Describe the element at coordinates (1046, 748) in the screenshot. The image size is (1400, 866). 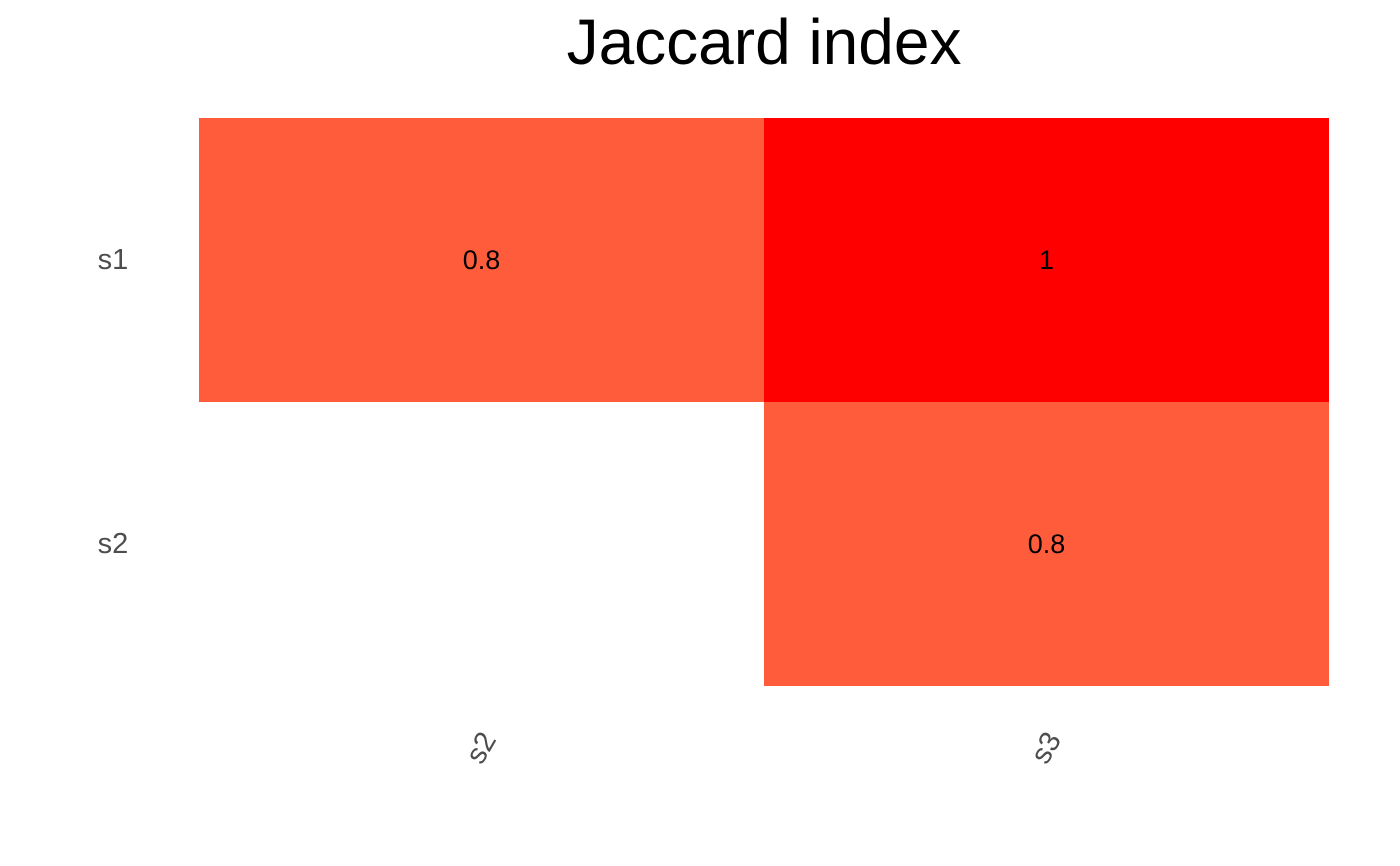
I see `x-tick-label-s3: s3` at that location.